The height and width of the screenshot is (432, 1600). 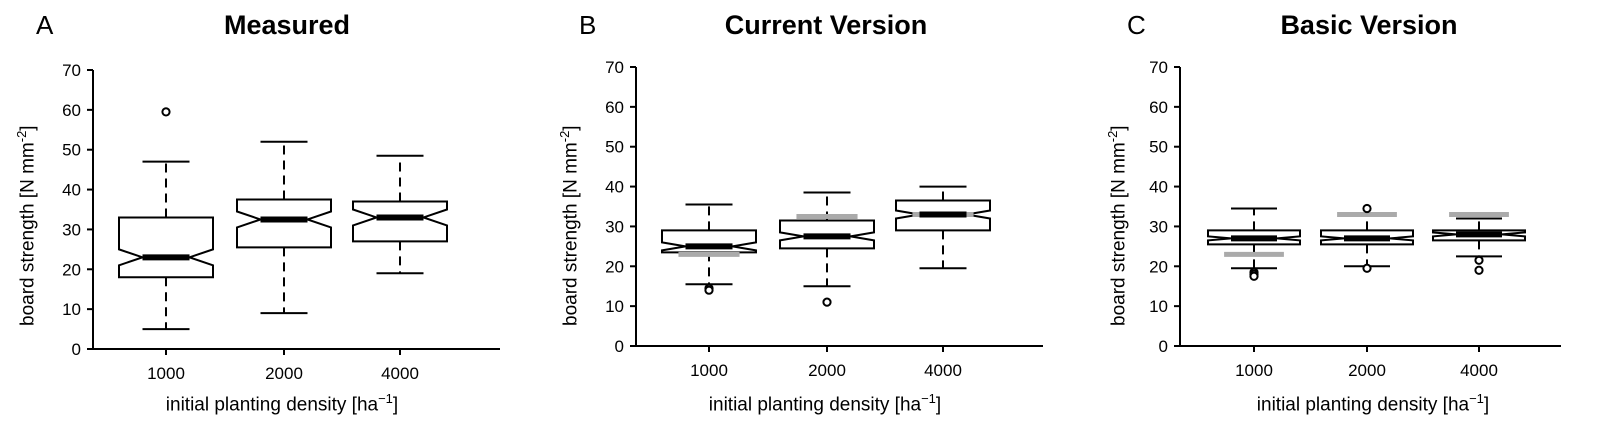 I want to click on chart-title: Basic Version, so click(x=1369, y=25).